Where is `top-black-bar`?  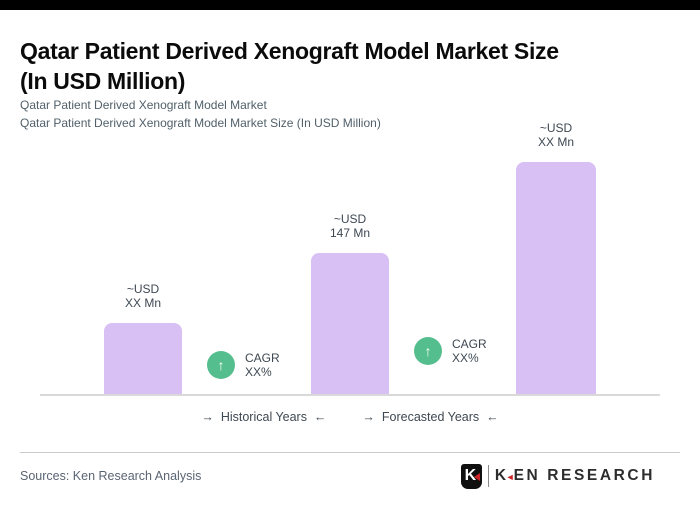
top-black-bar is located at coordinates (350, 5).